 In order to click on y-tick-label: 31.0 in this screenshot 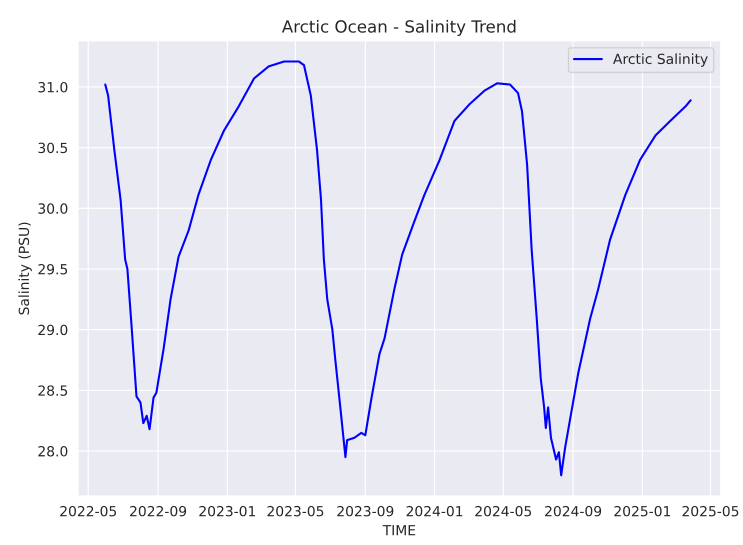, I will do `click(53, 87)`.